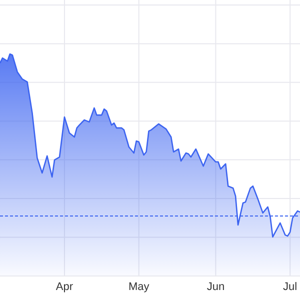 Image resolution: width=300 pixels, height=300 pixels. What do you see at coordinates (215, 286) in the screenshot?
I see `x-tick-label: Jun` at bounding box center [215, 286].